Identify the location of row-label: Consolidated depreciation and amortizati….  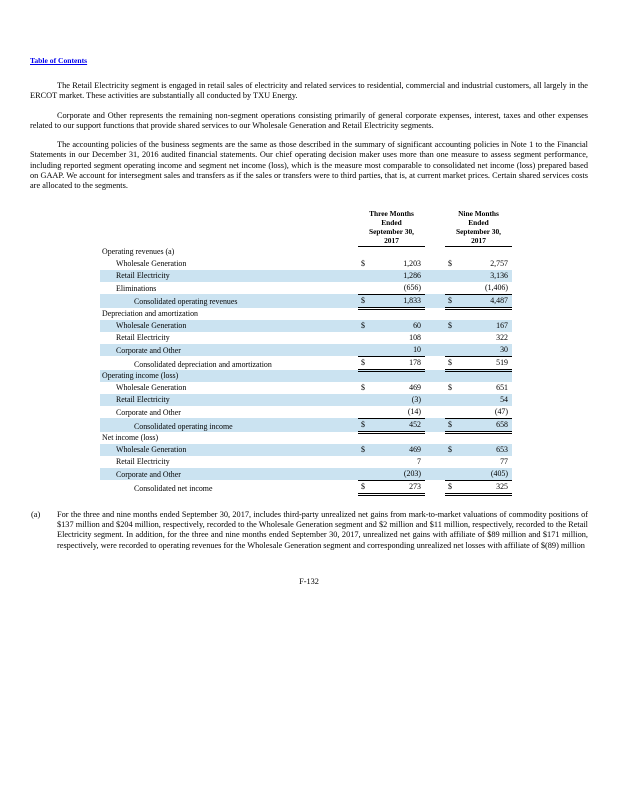
(203, 364).